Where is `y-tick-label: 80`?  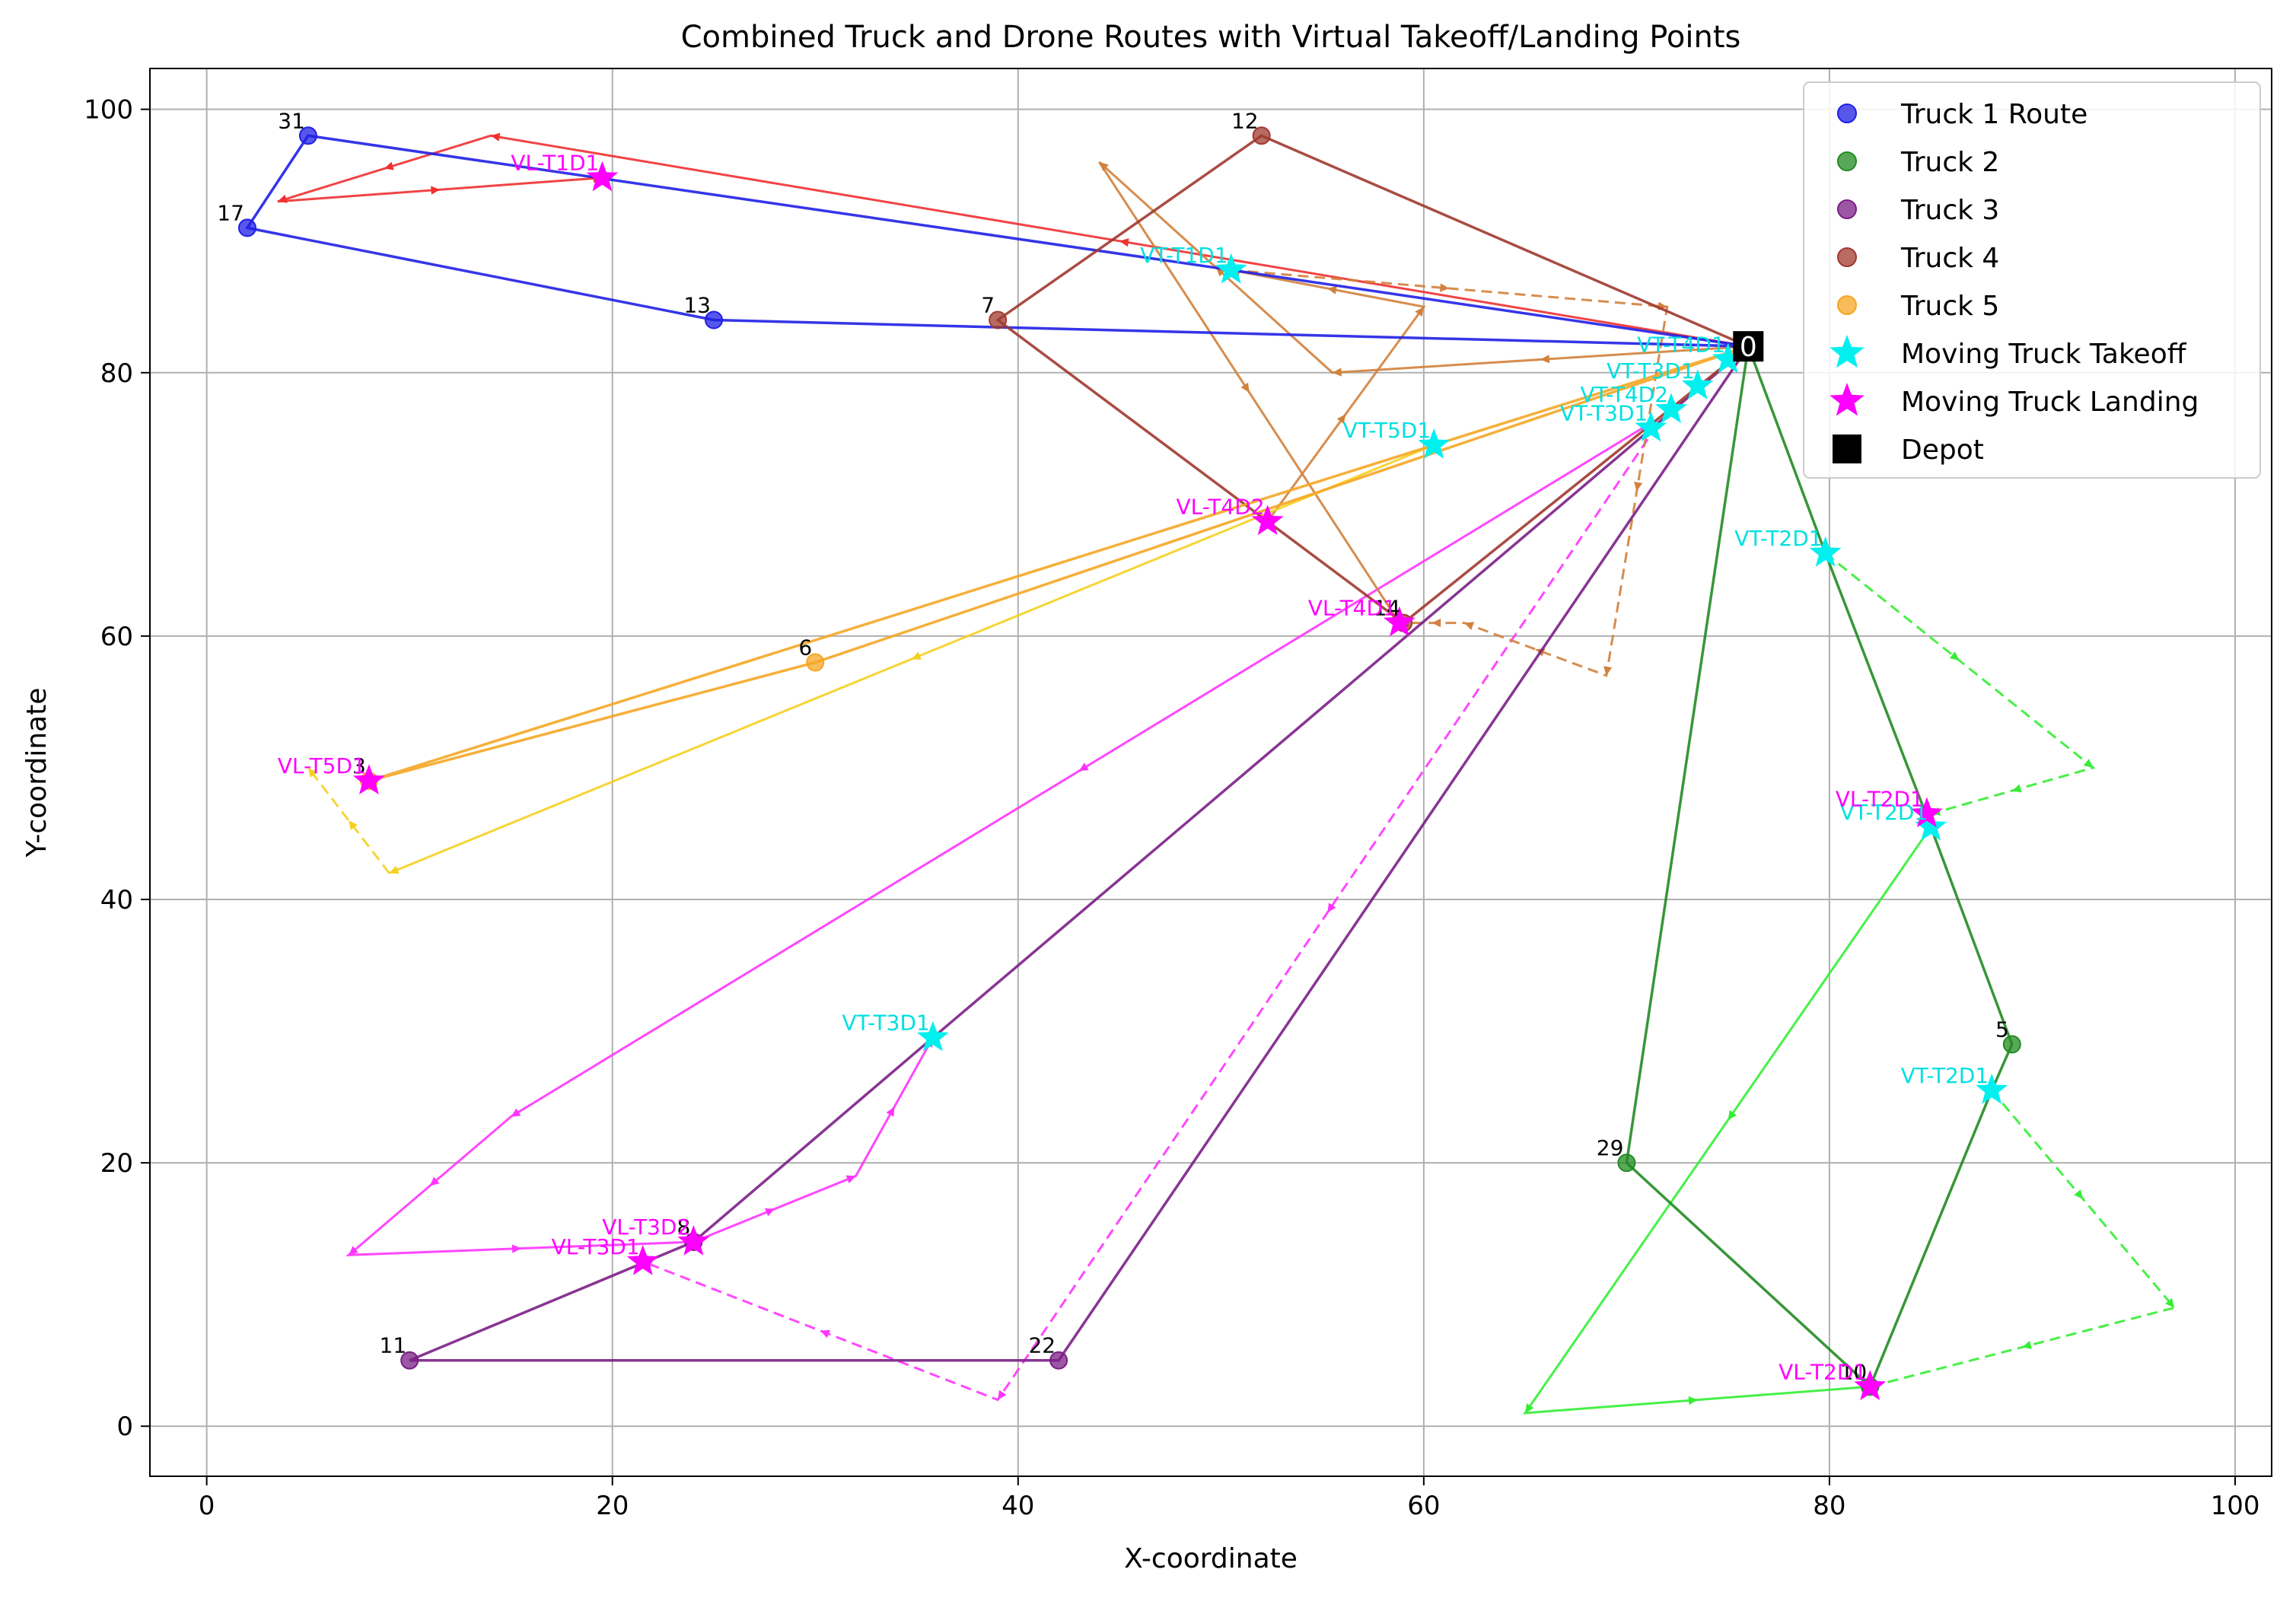
y-tick-label: 80 is located at coordinates (116, 373).